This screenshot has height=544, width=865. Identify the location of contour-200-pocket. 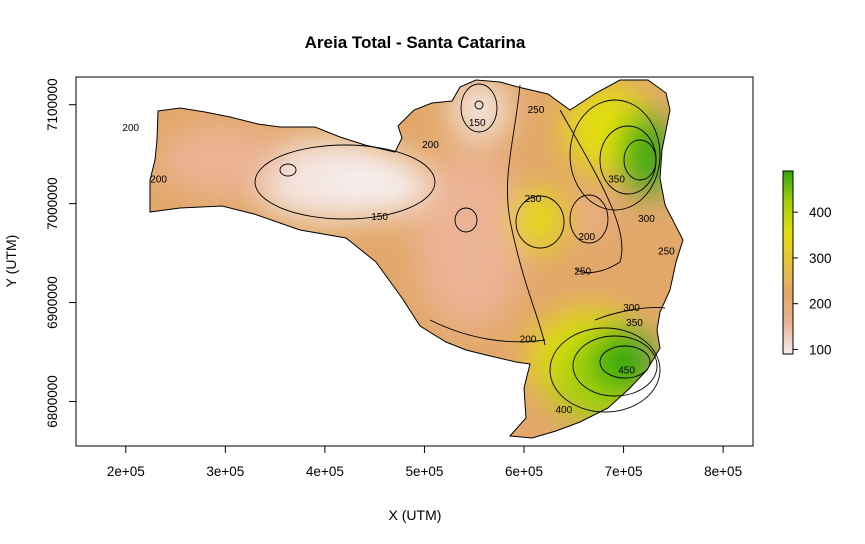
(589, 219).